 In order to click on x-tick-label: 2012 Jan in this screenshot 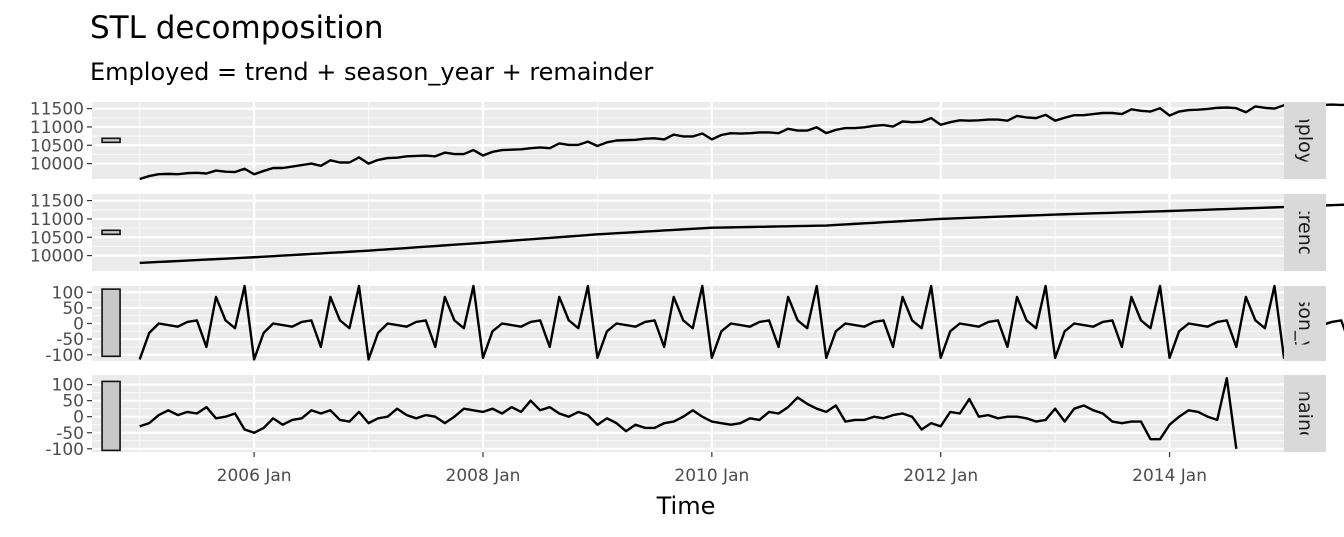, I will do `click(940, 476)`.